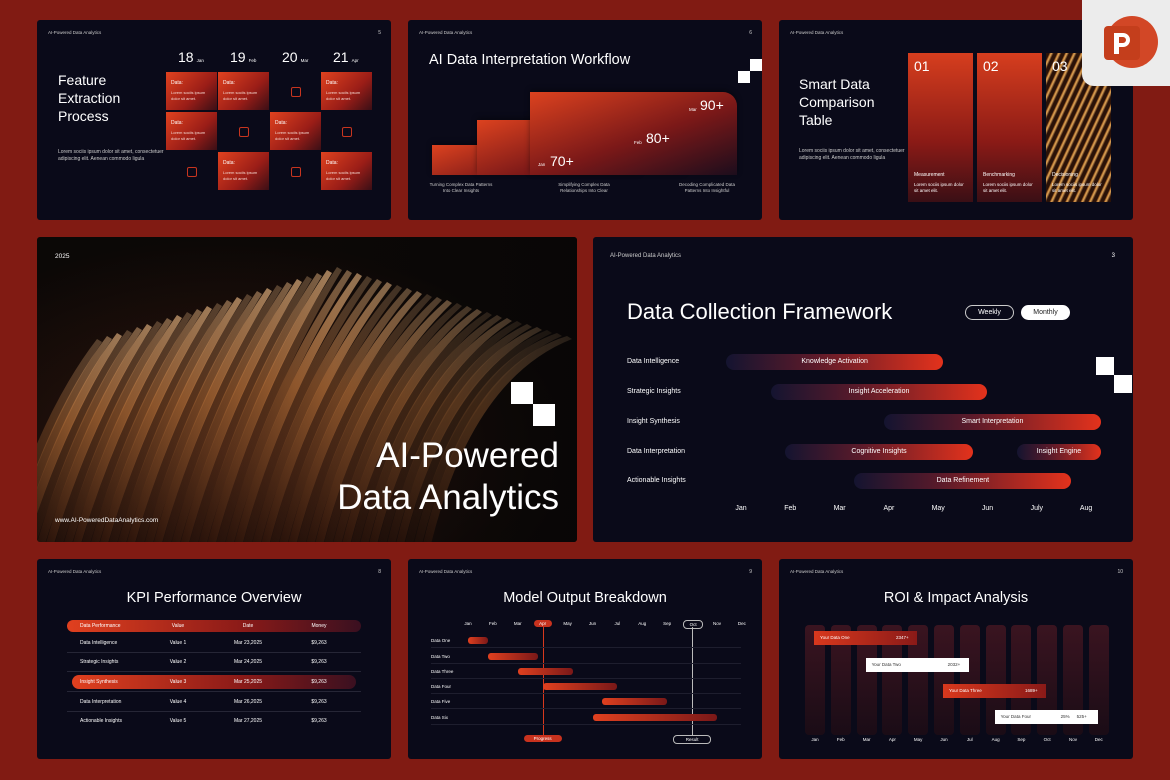 The image size is (1170, 780). I want to click on month-label: Nov, so click(1072, 739).